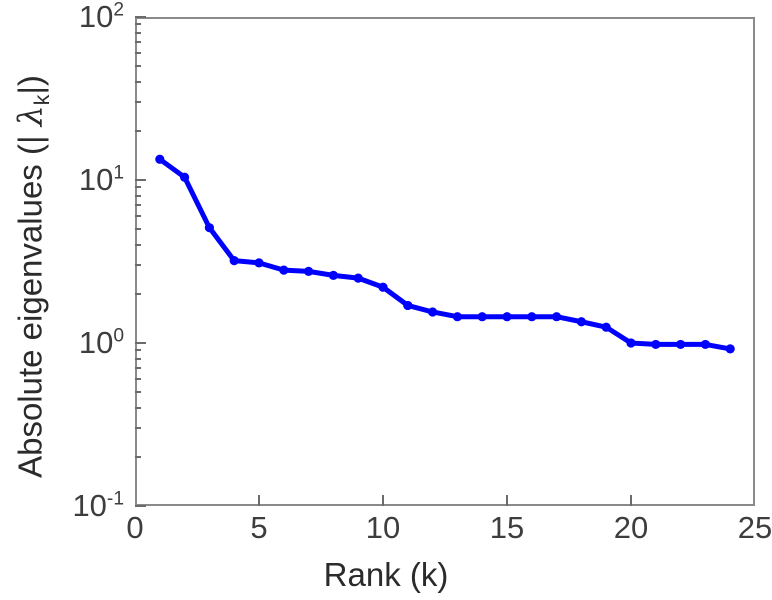 Image resolution: width=772 pixels, height=600 pixels. What do you see at coordinates (135, 527) in the screenshot?
I see `x-tick-label: 0` at bounding box center [135, 527].